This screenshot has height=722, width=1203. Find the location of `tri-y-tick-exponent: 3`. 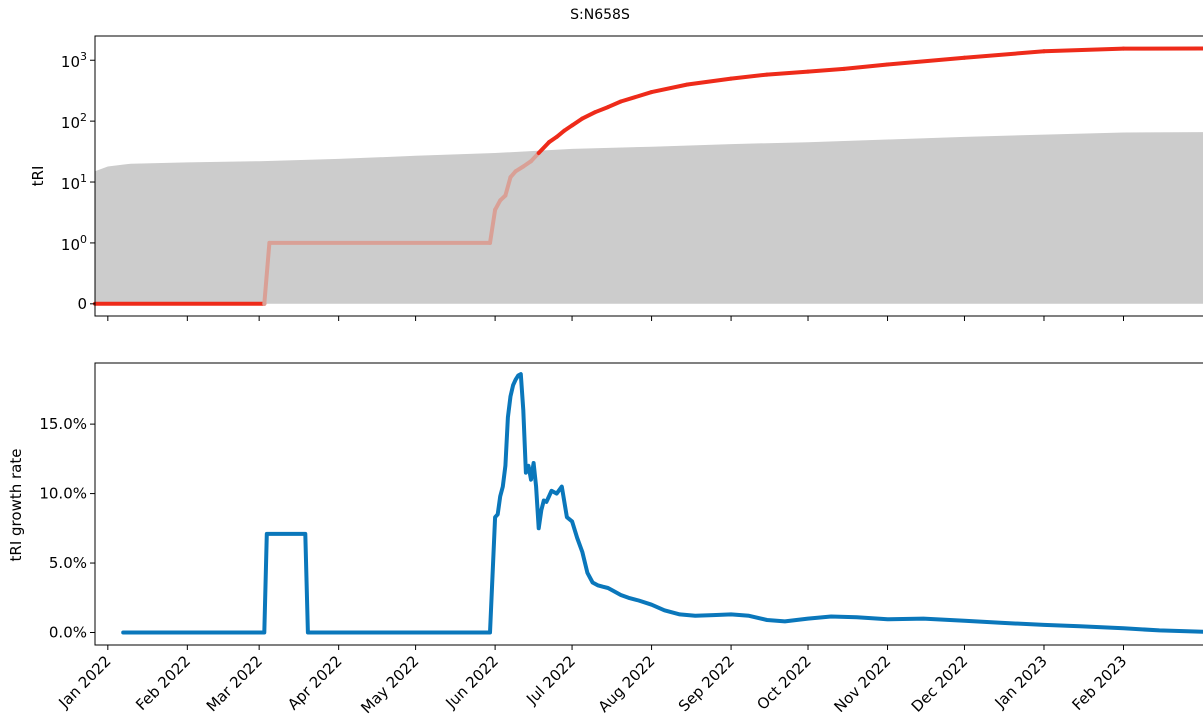

tri-y-tick-exponent: 3 is located at coordinates (83, 56).